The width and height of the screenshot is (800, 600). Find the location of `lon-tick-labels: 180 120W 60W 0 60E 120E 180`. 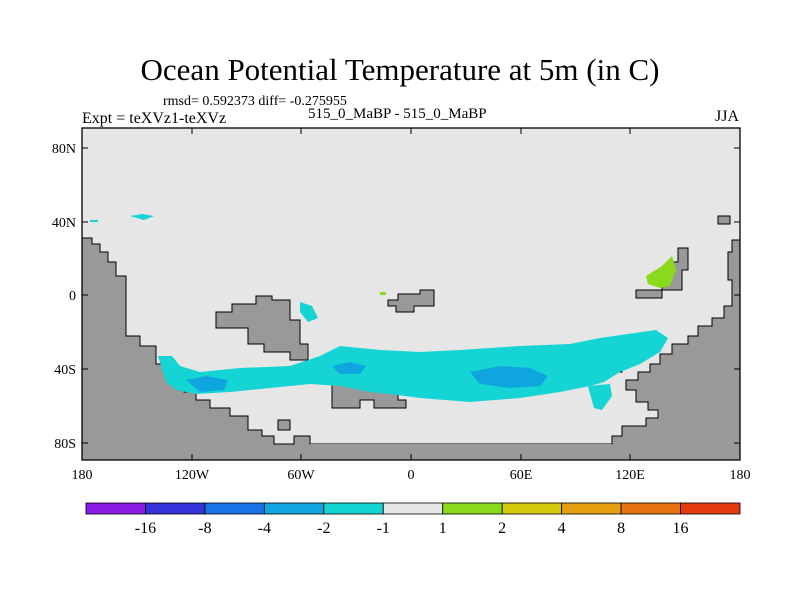

lon-tick-labels: 180 120W 60W 0 60E 120E 180 is located at coordinates (411, 475).